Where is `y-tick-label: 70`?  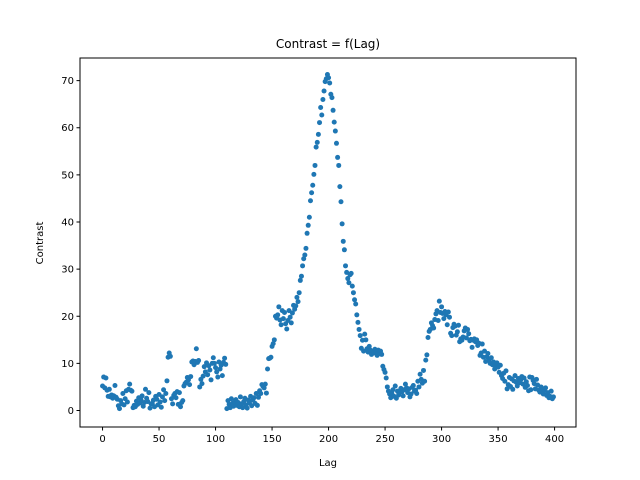 y-tick-label: 70 is located at coordinates (67, 81).